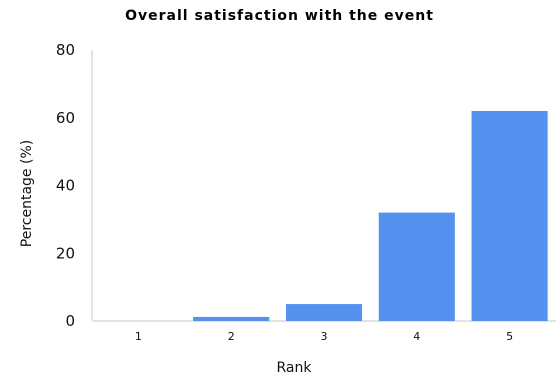 The image size is (559, 380). I want to click on x-axis-title: Rank, so click(295, 368).